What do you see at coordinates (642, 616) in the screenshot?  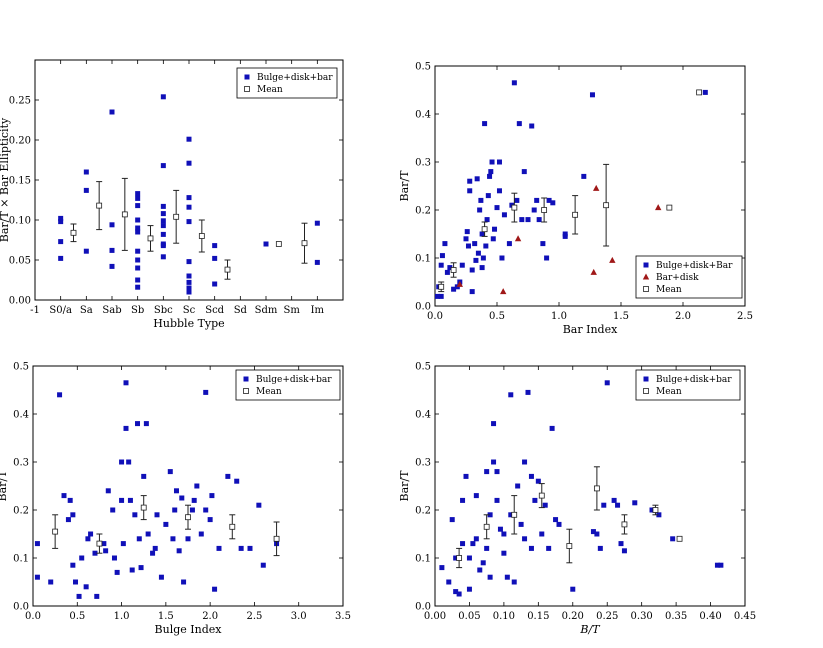 I see `x-tick-label: 0.30` at bounding box center [642, 616].